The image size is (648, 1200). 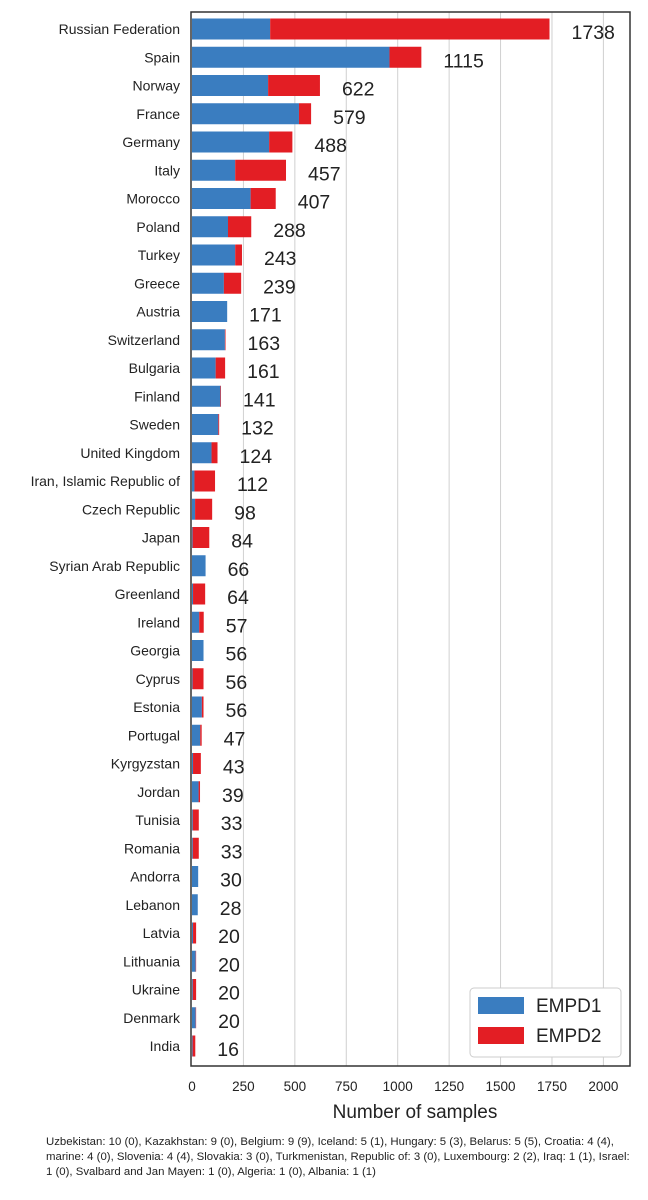 What do you see at coordinates (501, 1005) in the screenshot?
I see `legend-swatch-empd1` at bounding box center [501, 1005].